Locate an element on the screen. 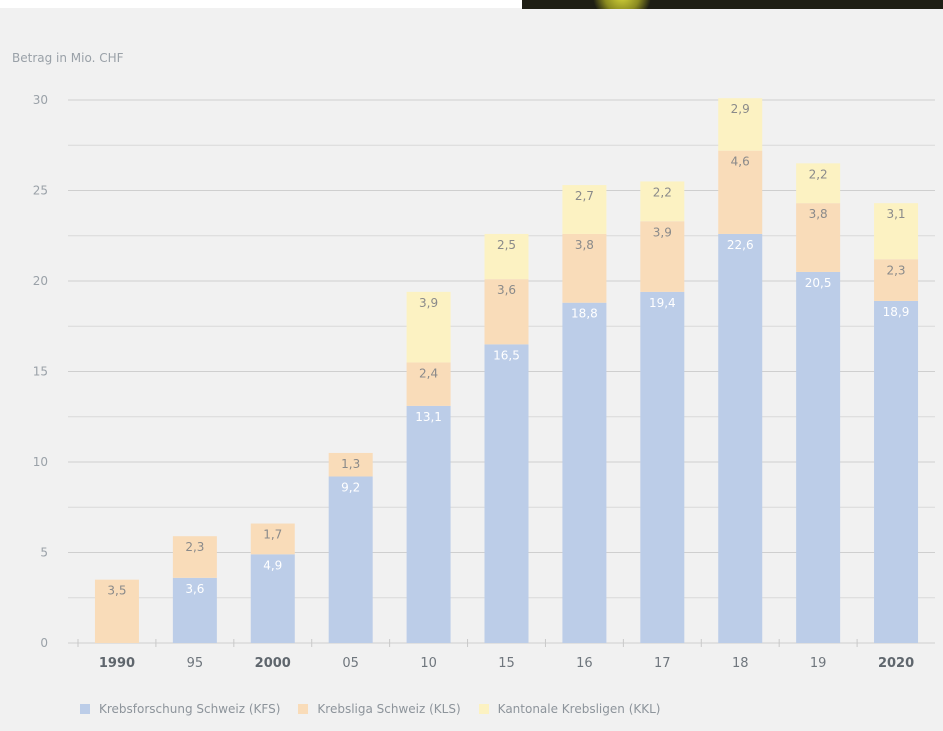 Image resolution: width=943 pixels, height=731 pixels. legend-item: Kantonale Krebsligen (KKL) is located at coordinates (569, 709).